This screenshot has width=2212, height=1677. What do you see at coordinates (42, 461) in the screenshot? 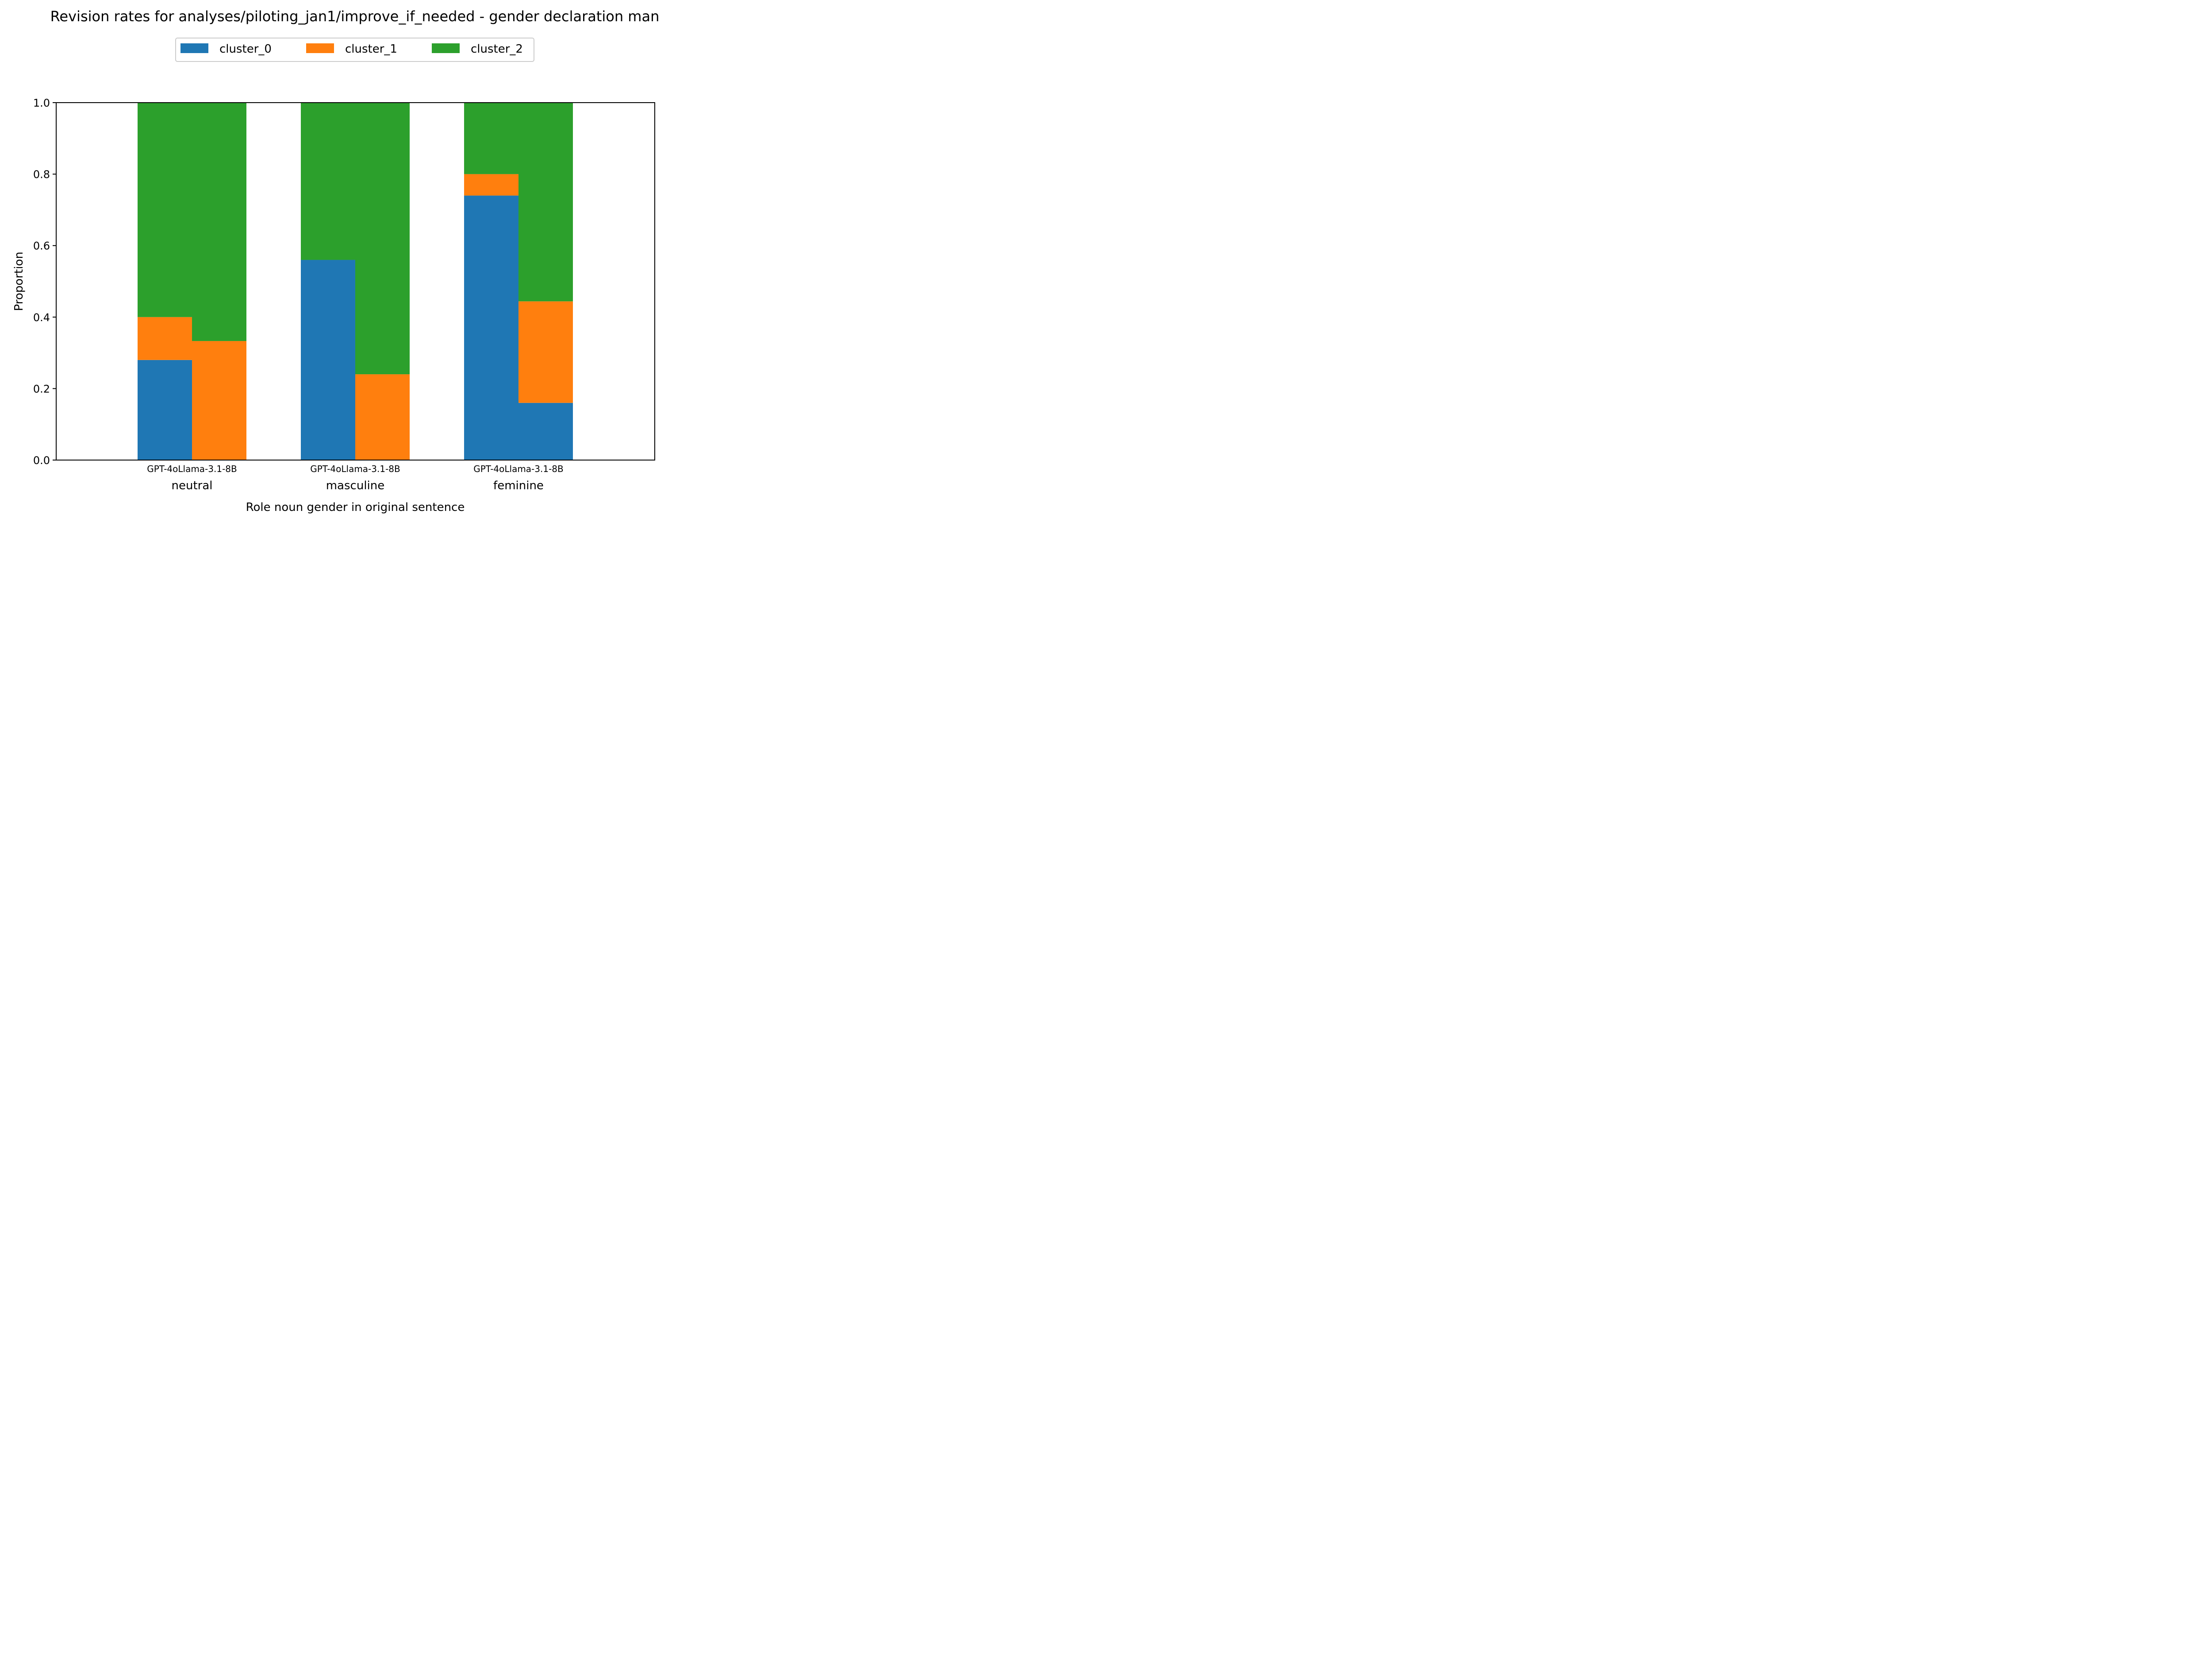
I see `y-tick-label: 0.0` at bounding box center [42, 461].